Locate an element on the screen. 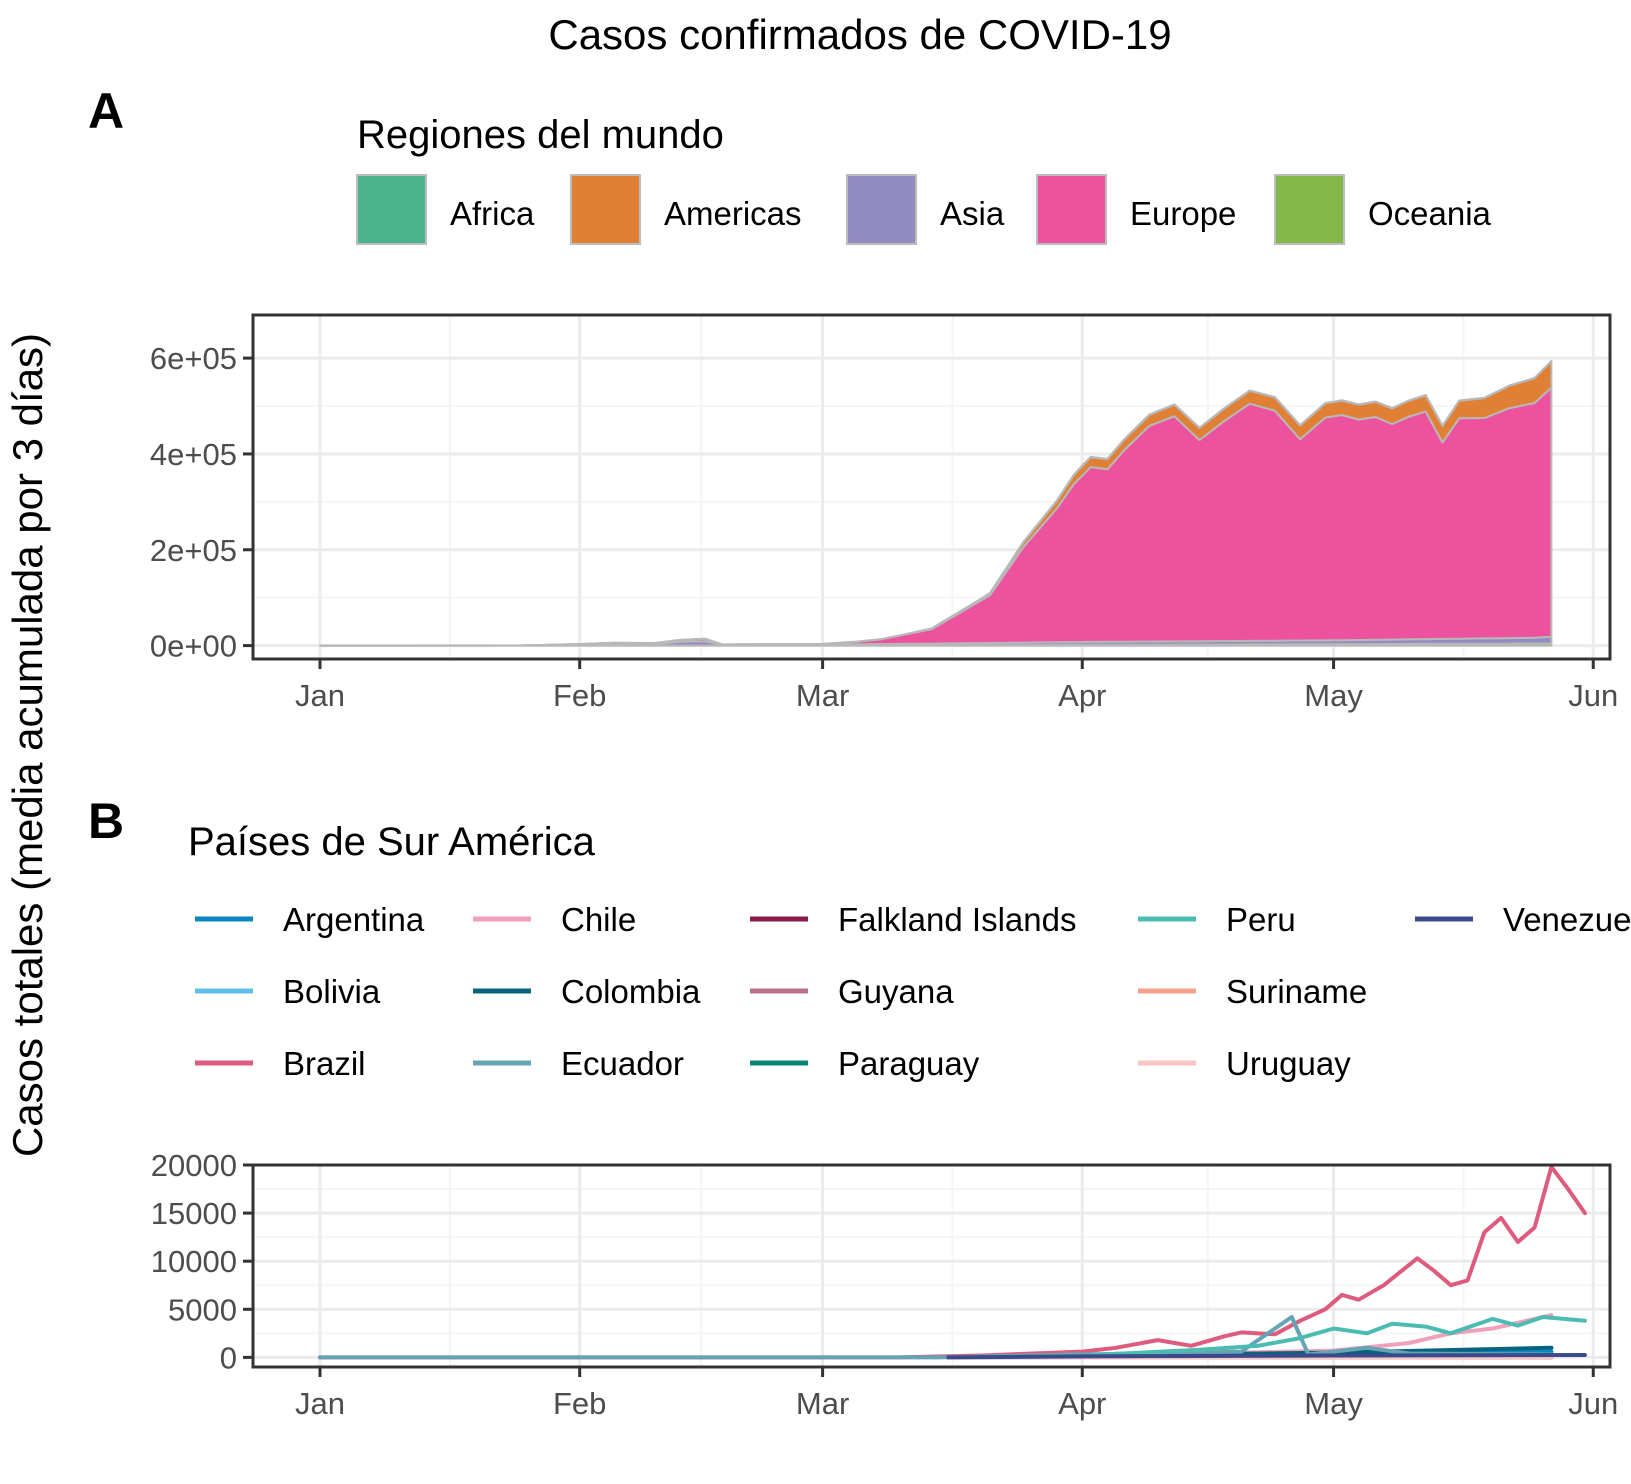  panel-a-area-oceania is located at coordinates (936, 503).